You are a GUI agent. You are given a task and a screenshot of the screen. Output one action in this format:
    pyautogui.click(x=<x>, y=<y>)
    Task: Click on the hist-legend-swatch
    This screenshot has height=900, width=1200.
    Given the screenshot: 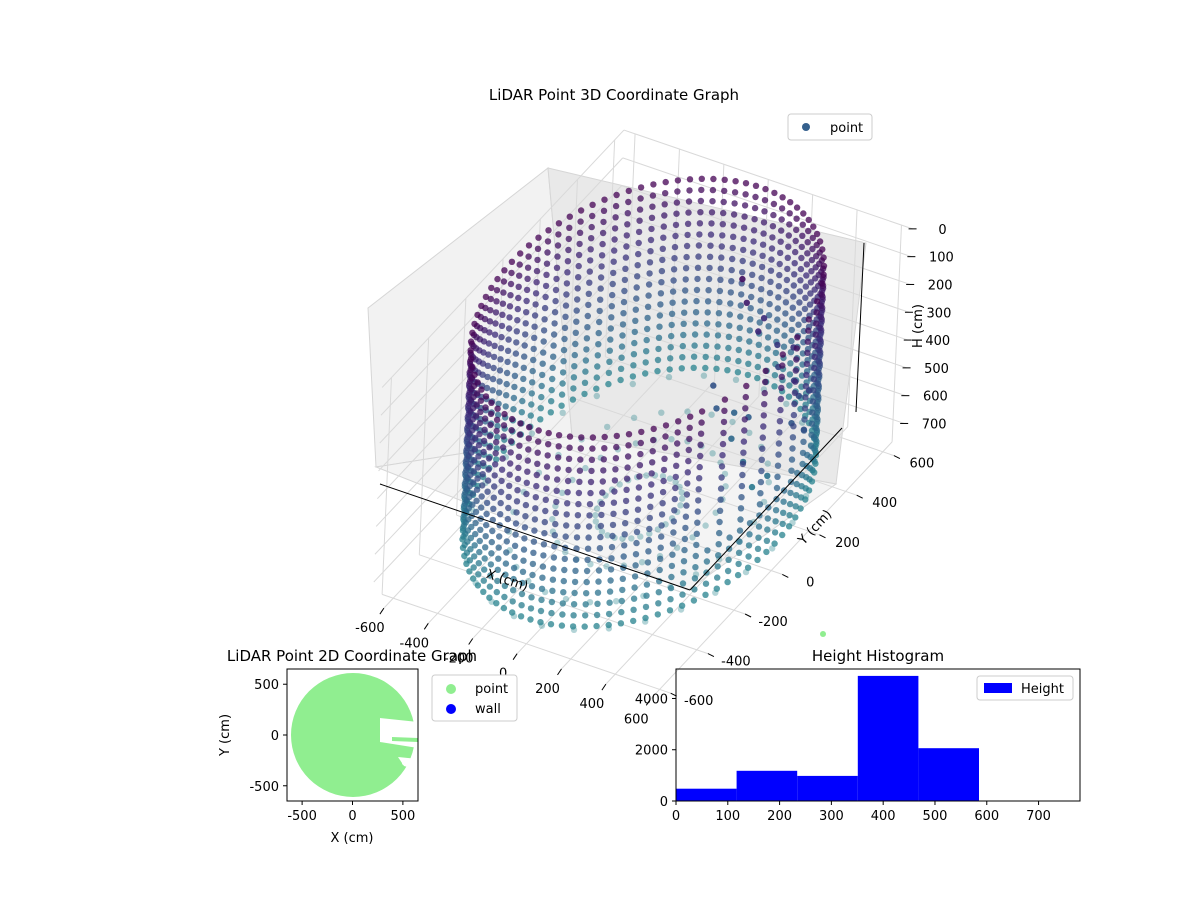 What is the action you would take?
    pyautogui.click(x=998, y=688)
    